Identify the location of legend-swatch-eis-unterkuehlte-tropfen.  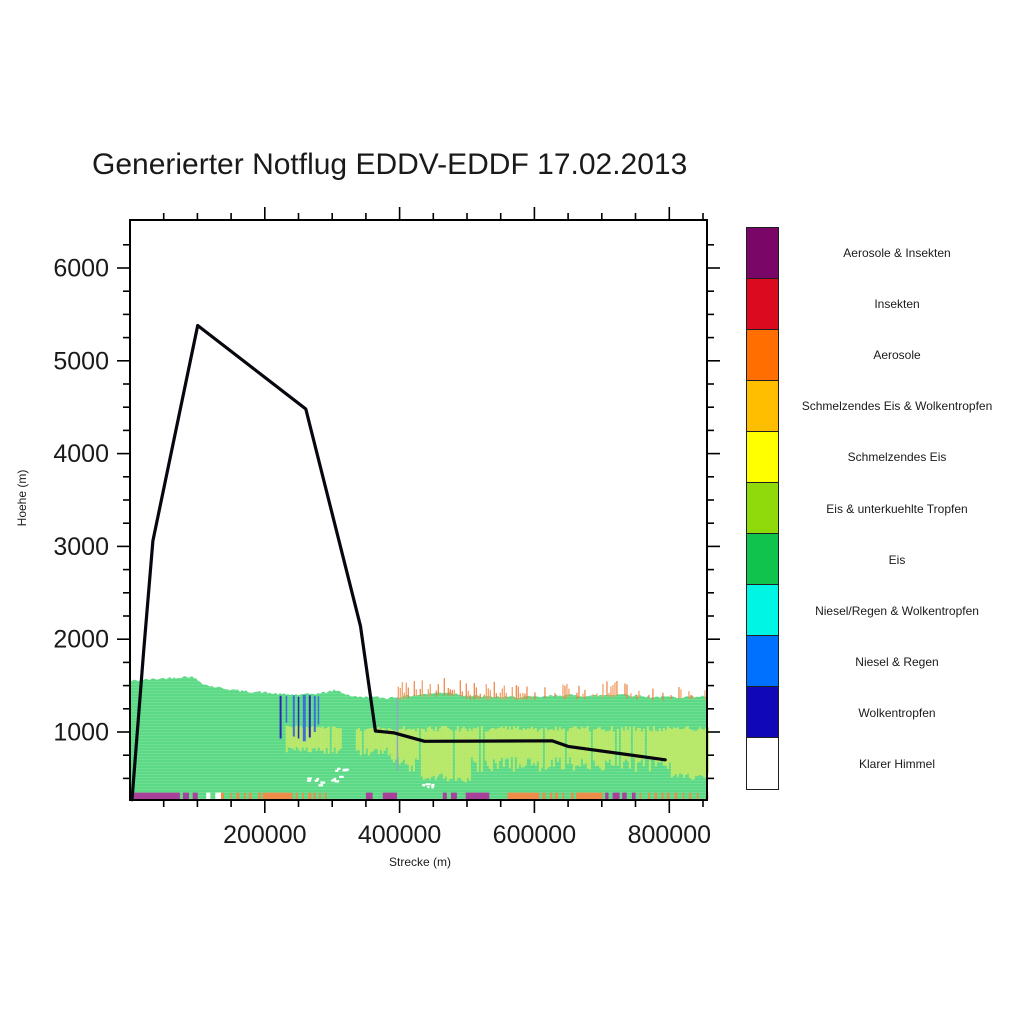
(762, 508).